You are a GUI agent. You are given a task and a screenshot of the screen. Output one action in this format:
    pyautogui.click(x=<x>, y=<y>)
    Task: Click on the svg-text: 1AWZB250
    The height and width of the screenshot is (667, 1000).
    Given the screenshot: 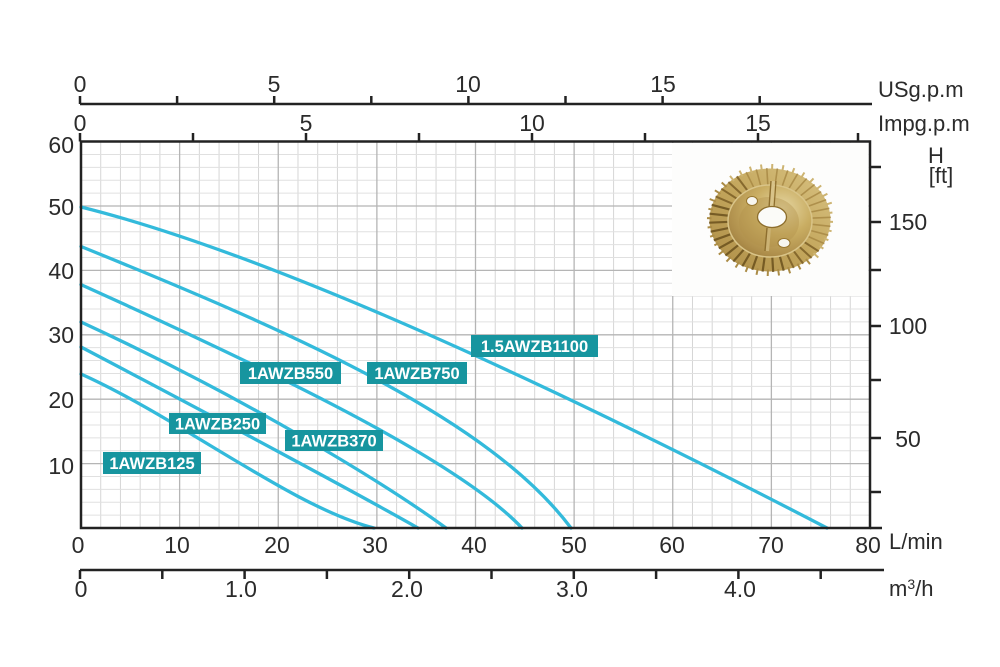 What is the action you would take?
    pyautogui.click(x=217, y=425)
    